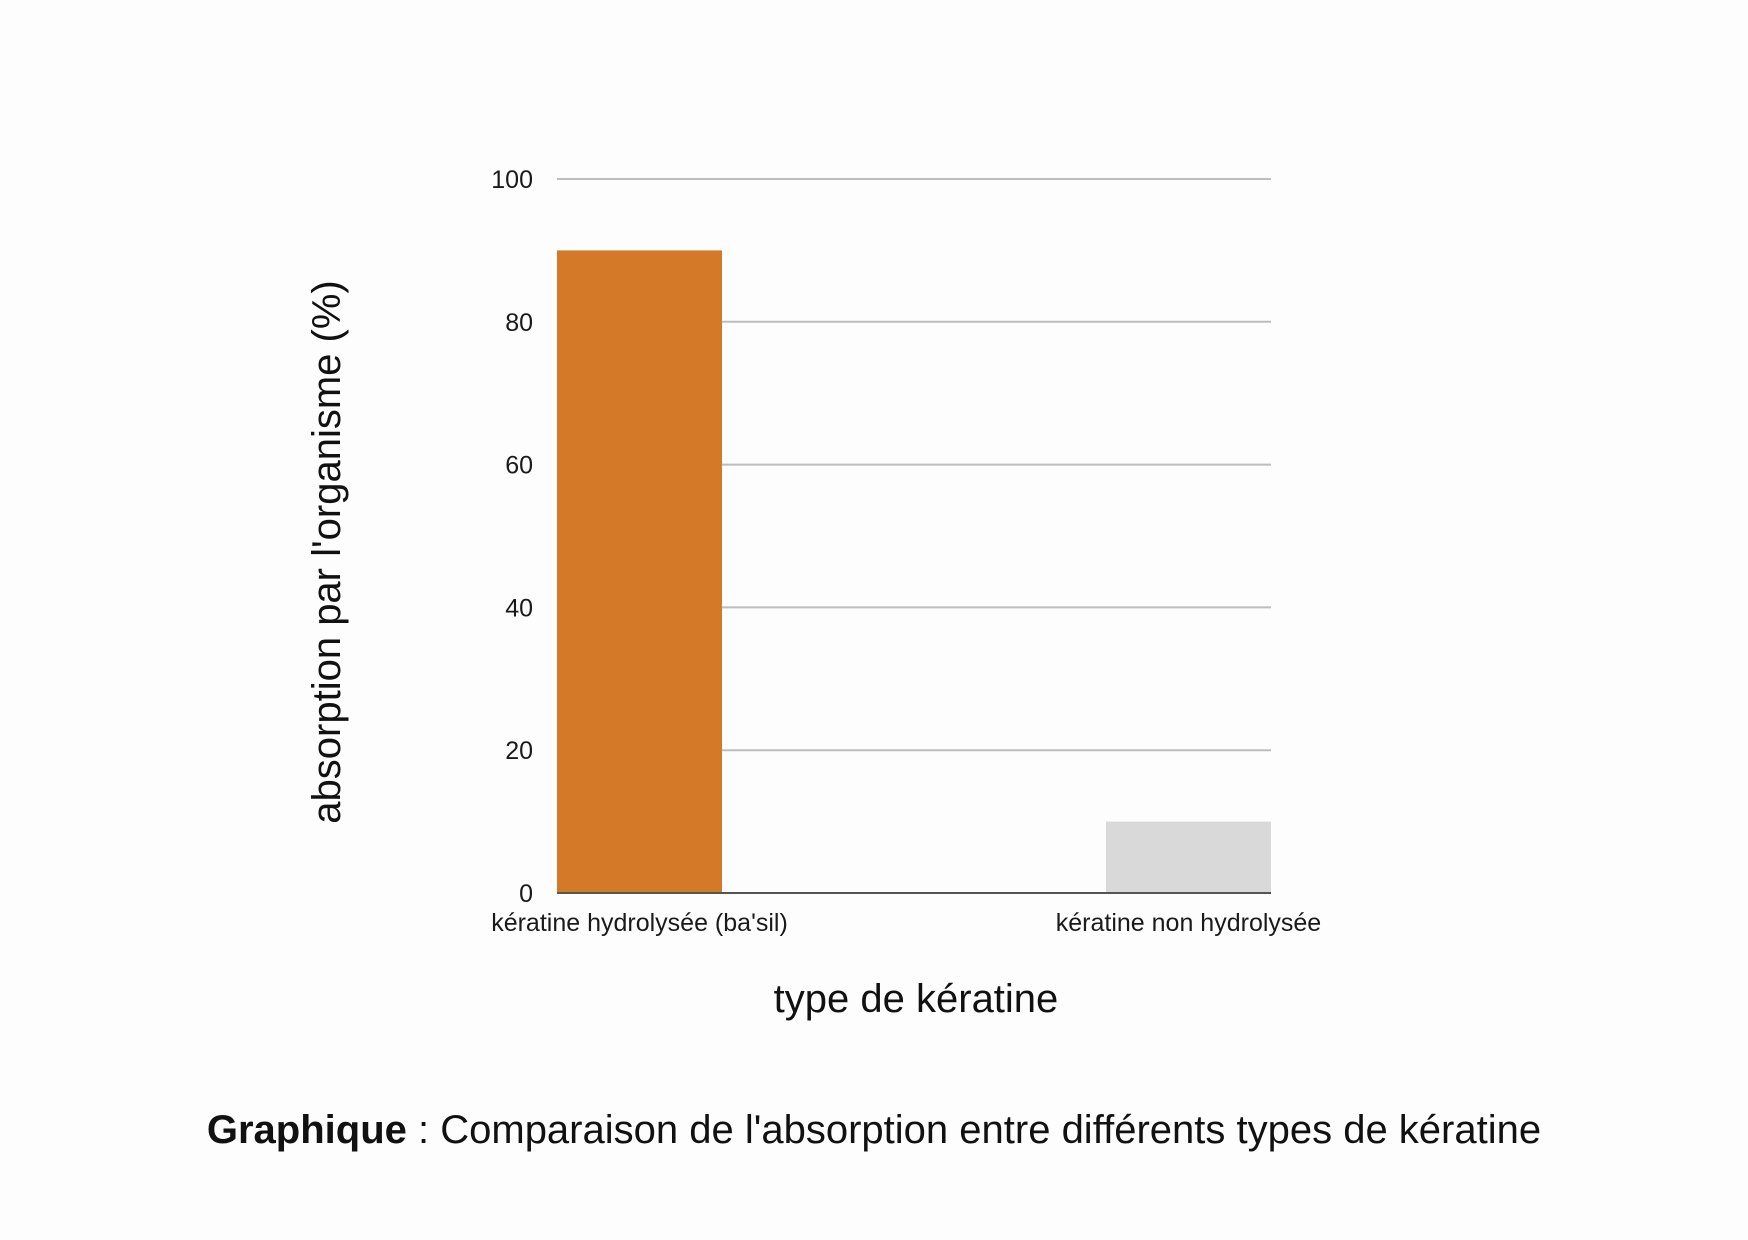 This screenshot has width=1748, height=1240. I want to click on y-tick-label: 40, so click(519, 608).